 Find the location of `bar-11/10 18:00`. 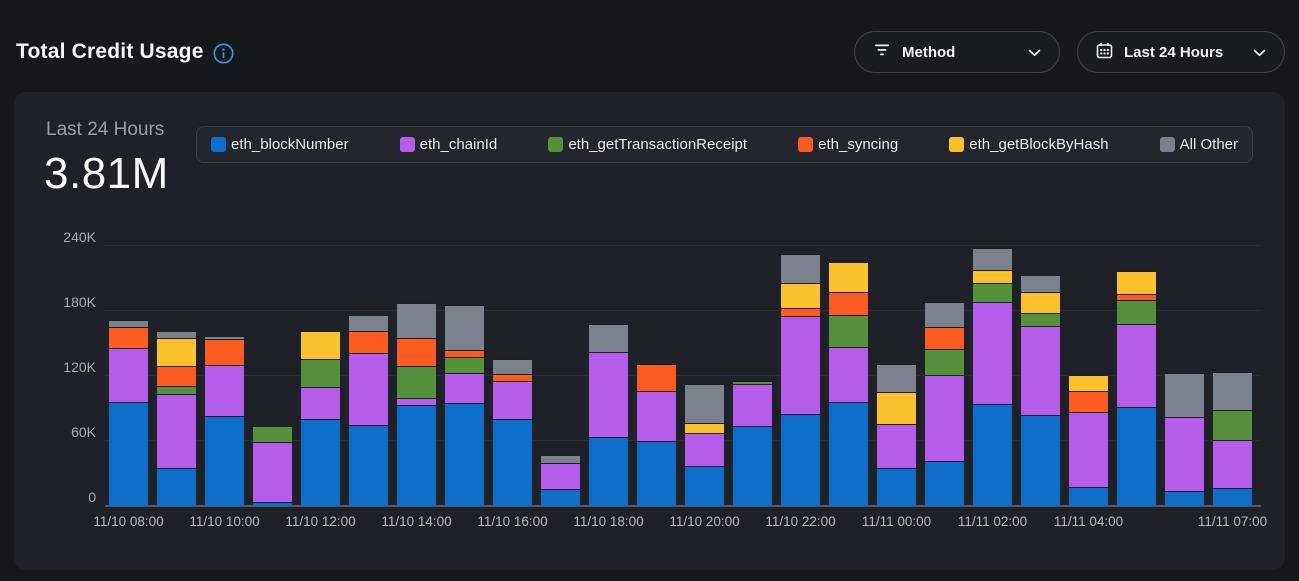

bar-11/10 18:00 is located at coordinates (608, 415).